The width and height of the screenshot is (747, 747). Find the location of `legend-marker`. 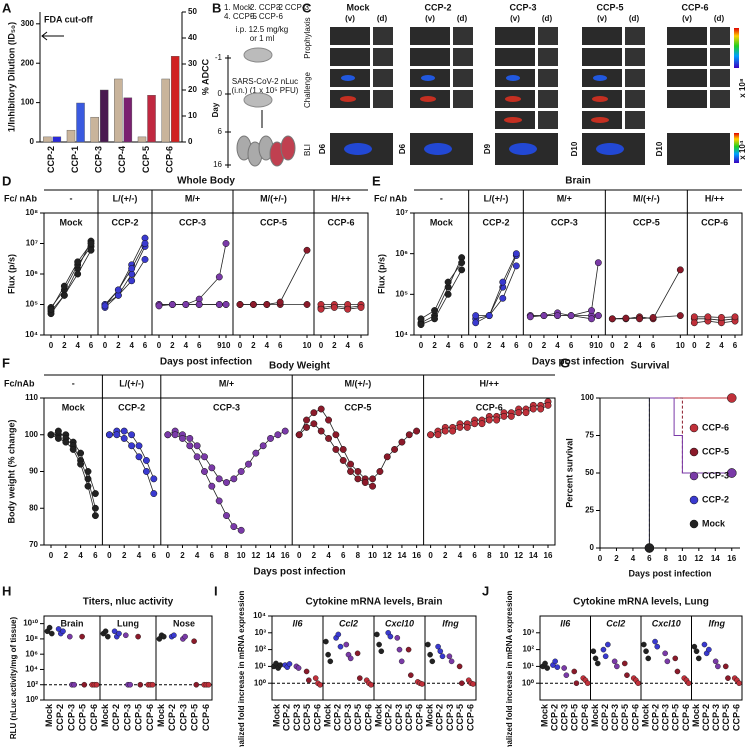

legend-marker is located at coordinates (694, 476).